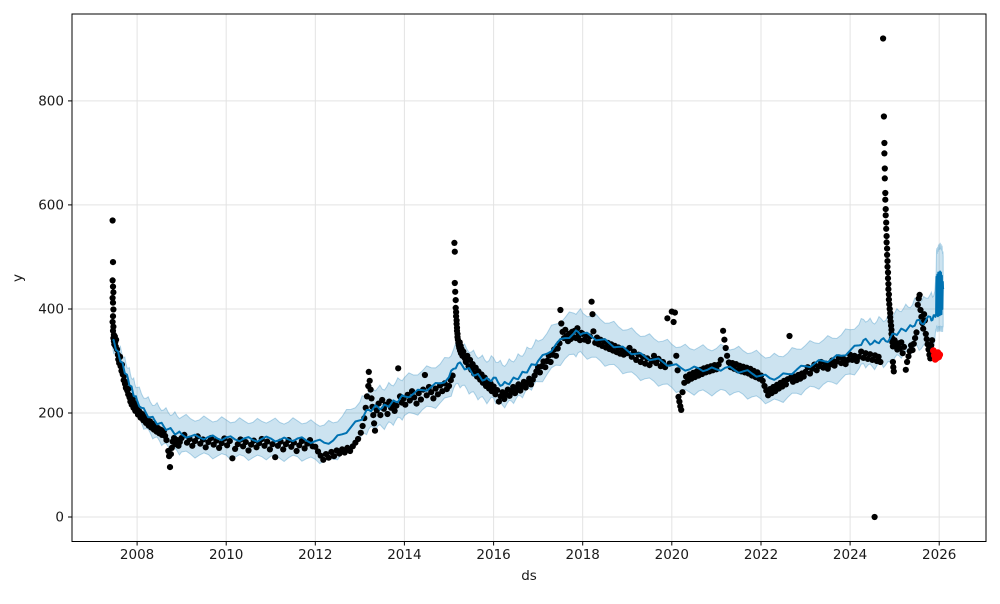 The image size is (1000, 604). What do you see at coordinates (583, 555) in the screenshot?
I see `x-tick-label: 2018` at bounding box center [583, 555].